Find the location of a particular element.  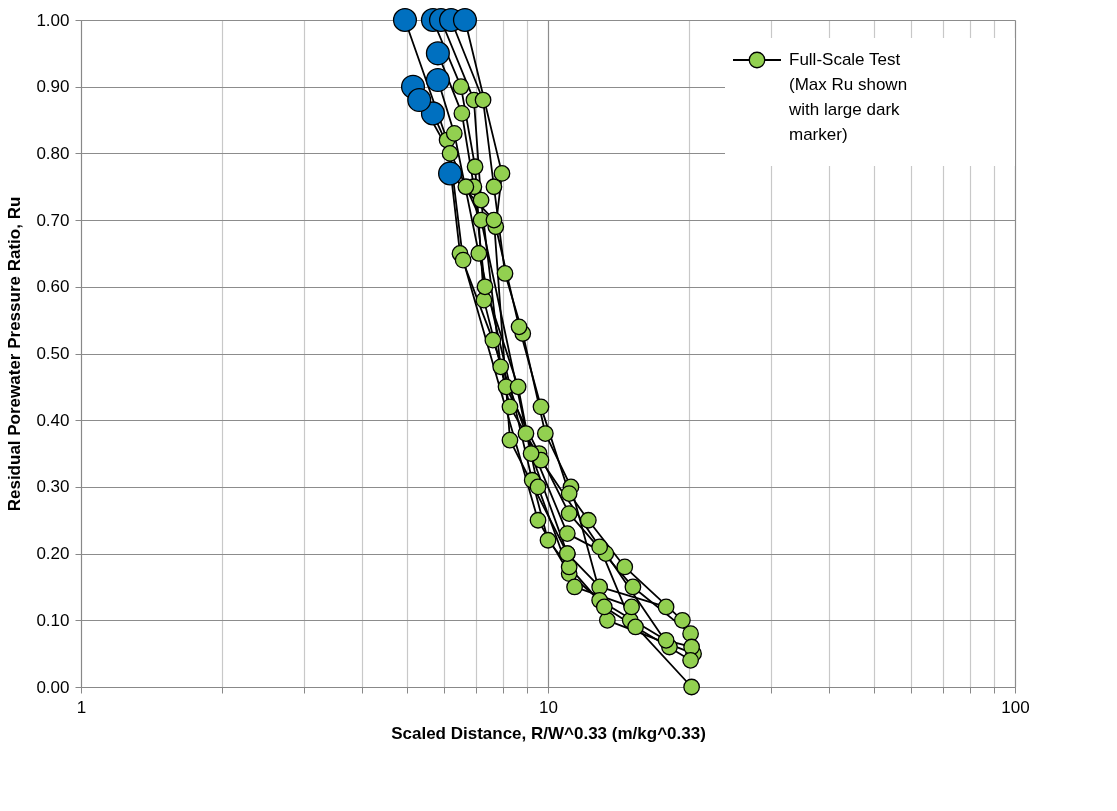

y-tick-label: 0.80 is located at coordinates (53, 153).